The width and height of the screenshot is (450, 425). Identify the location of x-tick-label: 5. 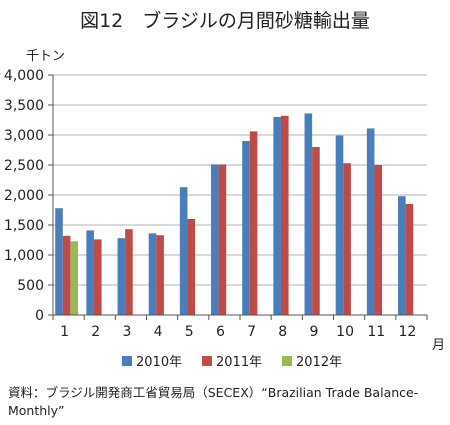
(189, 332).